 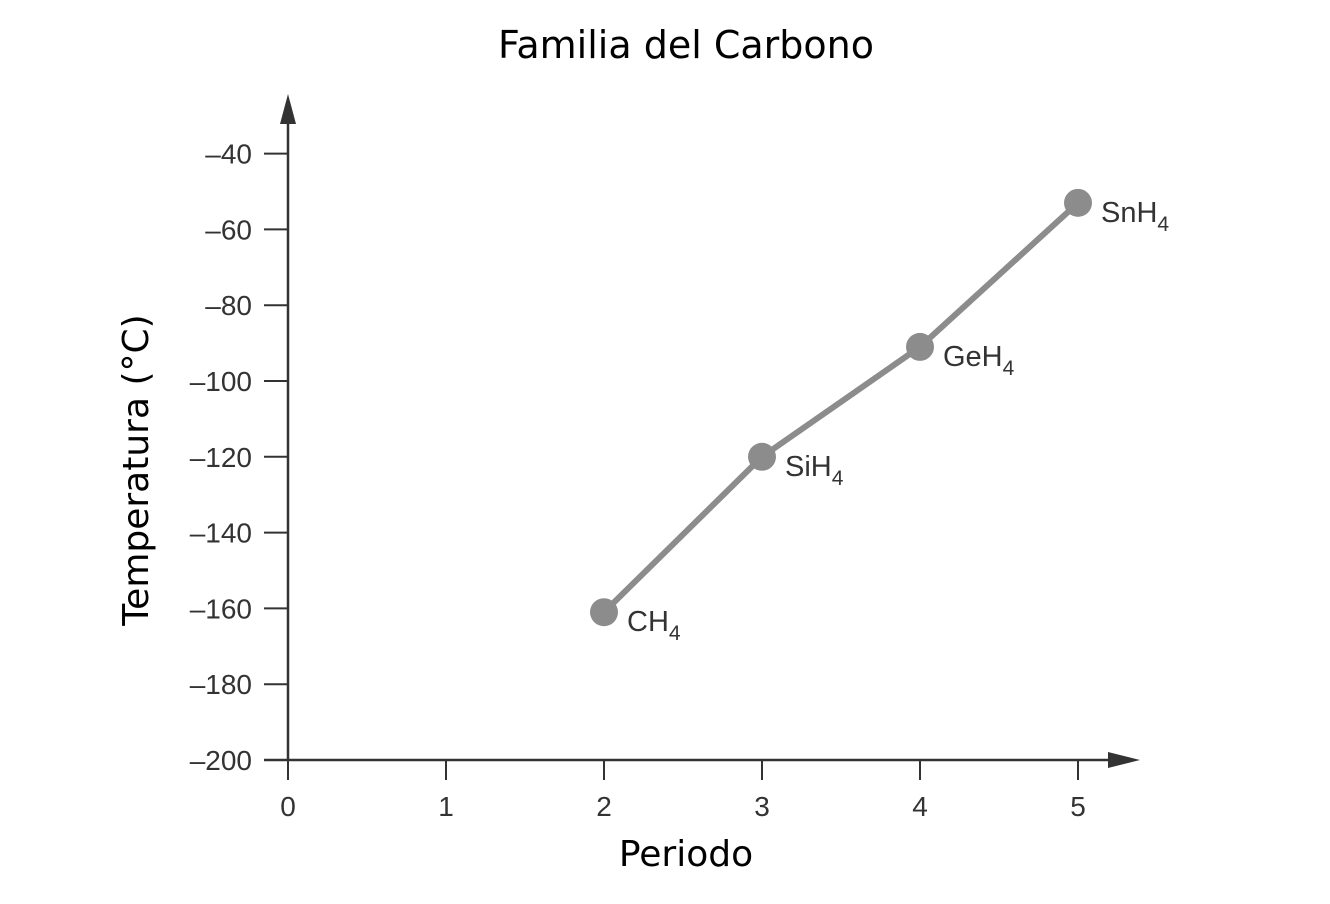 I want to click on y-tick-label: –160, so click(x=221, y=608).